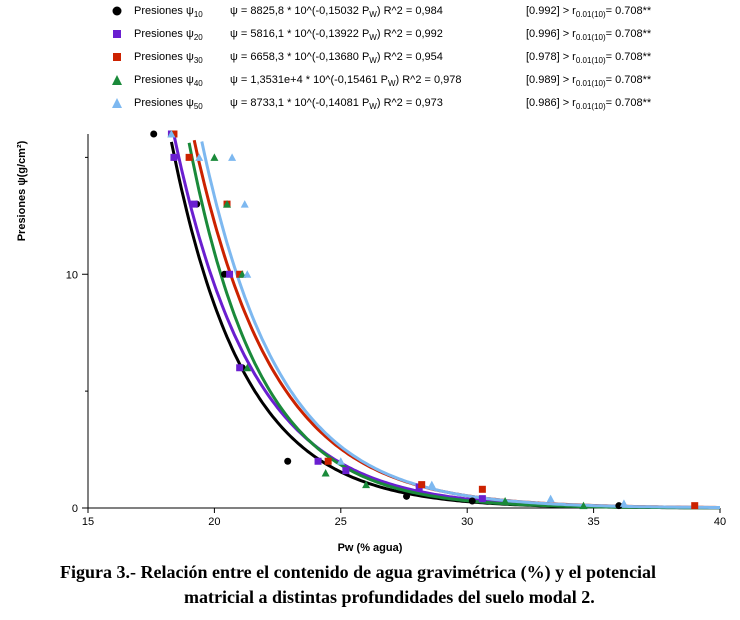 This screenshot has width=740, height=620. What do you see at coordinates (88, 522) in the screenshot?
I see `x-tick-label: 15` at bounding box center [88, 522].